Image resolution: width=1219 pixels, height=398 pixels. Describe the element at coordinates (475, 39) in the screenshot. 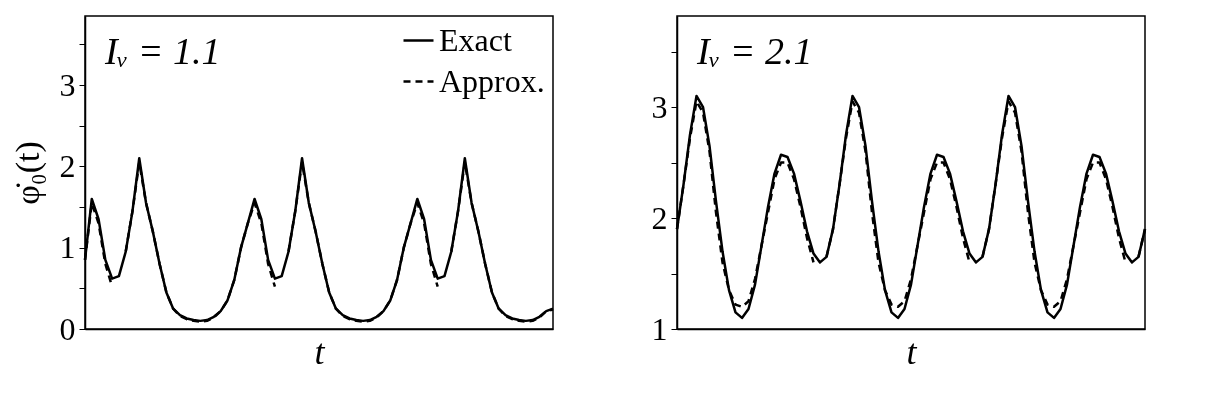

I see `legend-label: Exact` at that location.